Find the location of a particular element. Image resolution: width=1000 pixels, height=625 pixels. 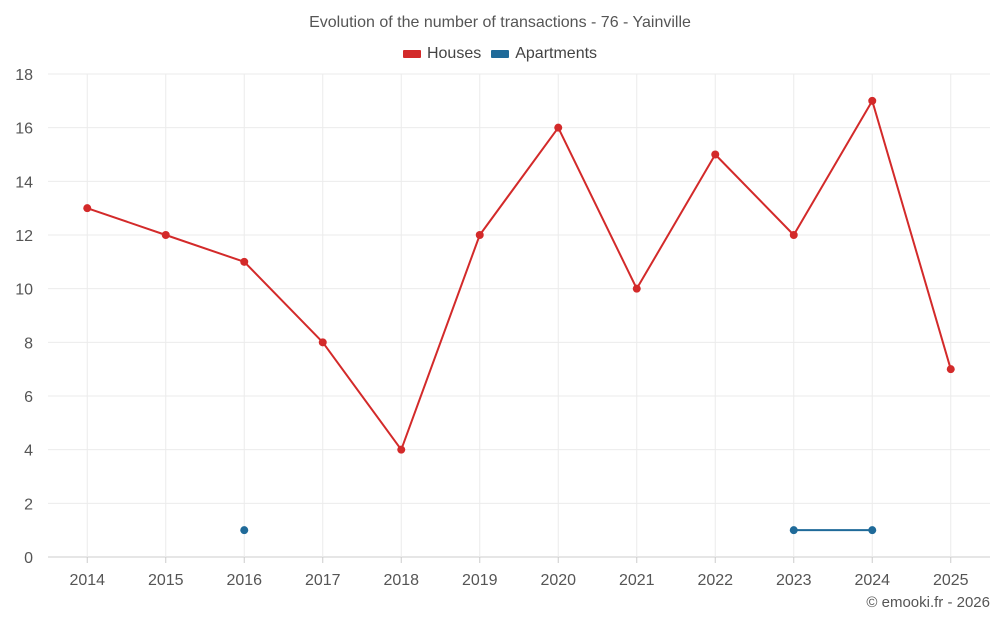

y-tick-label: 8 is located at coordinates (28, 343).